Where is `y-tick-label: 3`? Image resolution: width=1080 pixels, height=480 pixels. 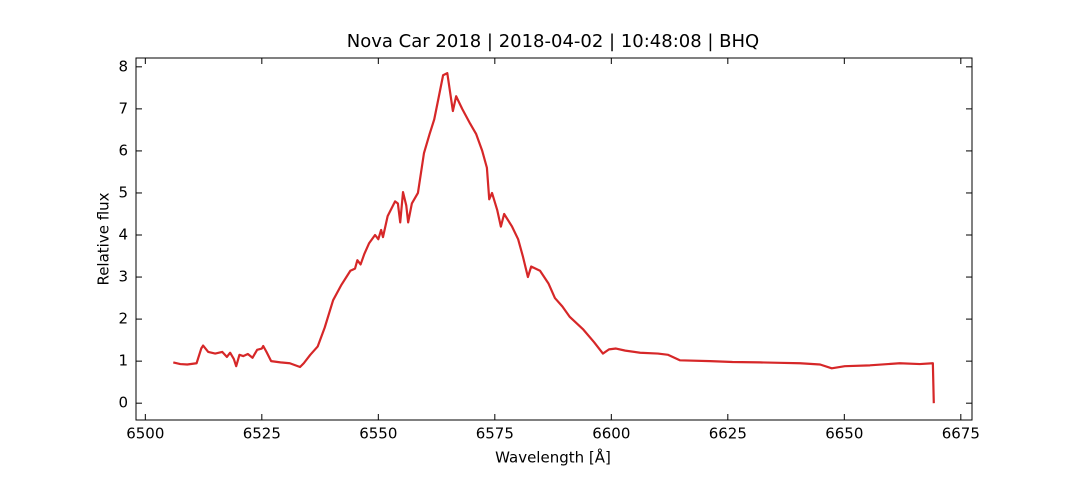
y-tick-label: 3 is located at coordinates (123, 277).